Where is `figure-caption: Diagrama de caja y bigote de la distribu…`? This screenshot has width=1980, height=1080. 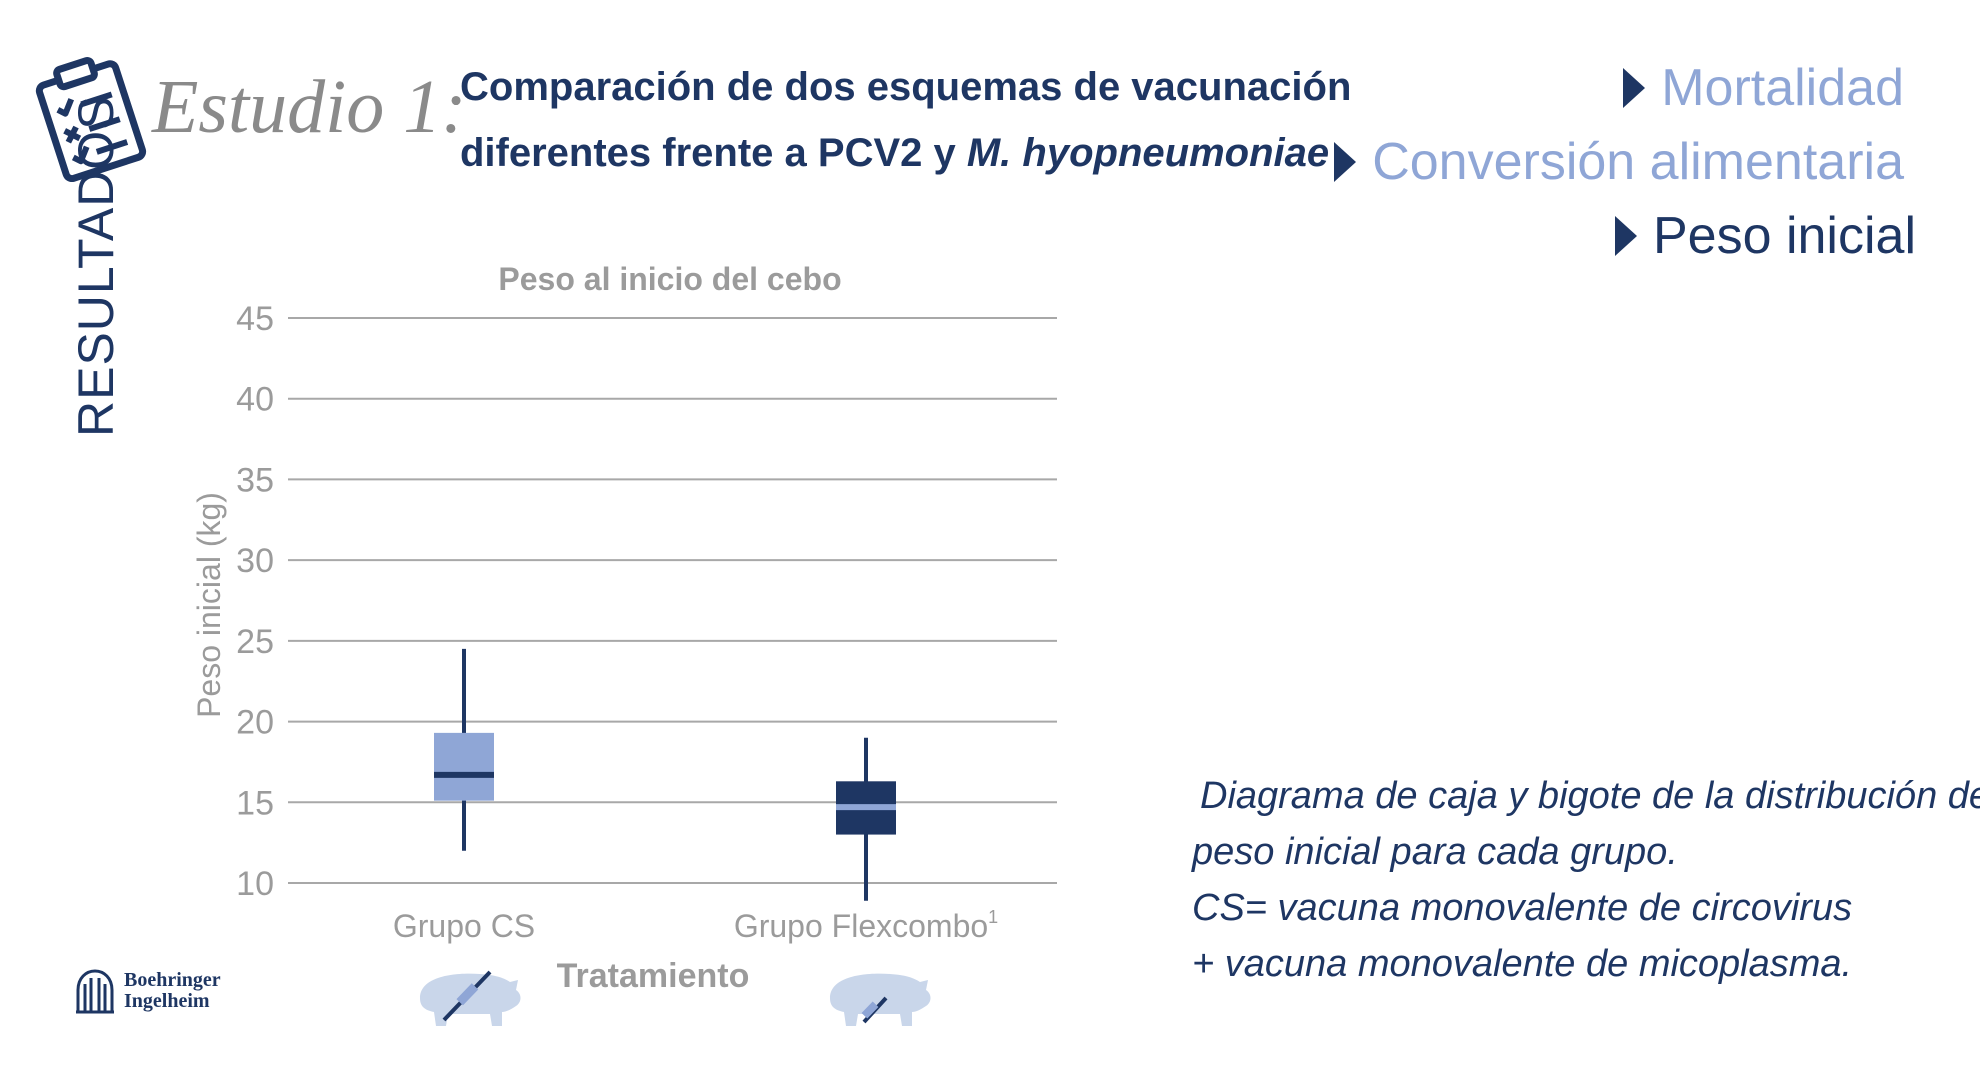
figure-caption: Diagrama de caja y bigote de la distribu… is located at coordinates (1586, 880).